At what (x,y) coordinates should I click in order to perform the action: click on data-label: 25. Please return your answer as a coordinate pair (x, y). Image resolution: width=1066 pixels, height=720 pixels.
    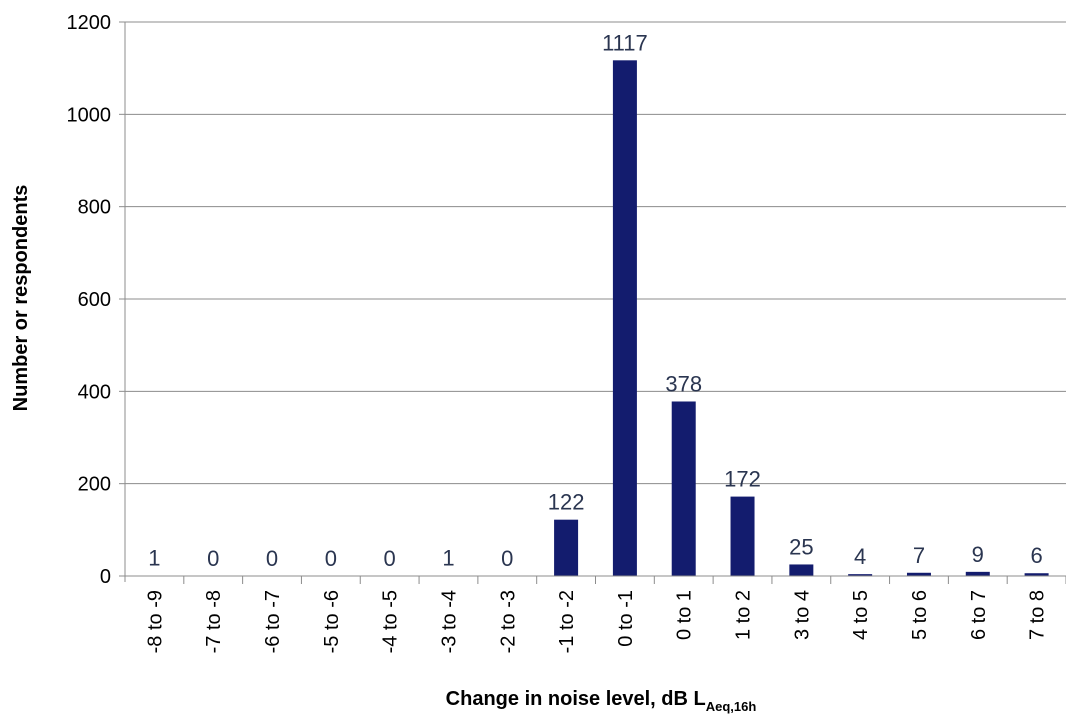
    Looking at the image, I should click on (801, 546).